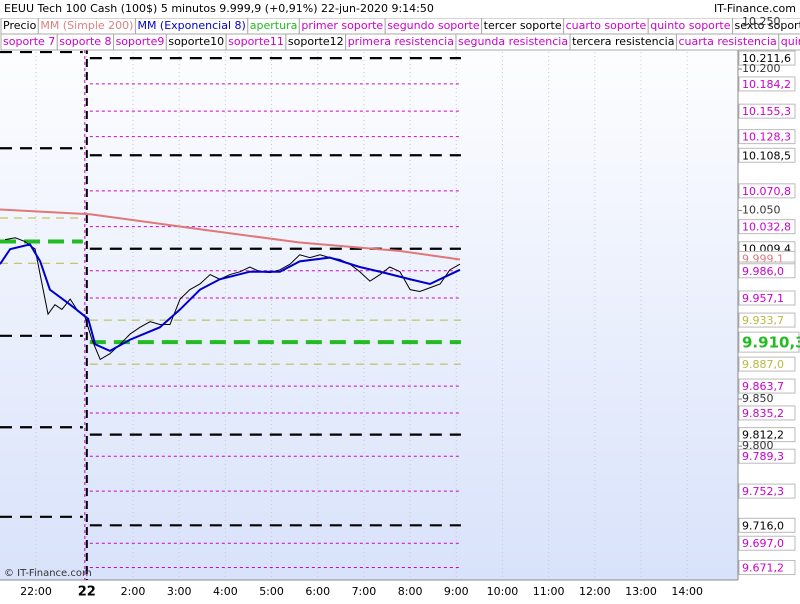  I want to click on y-tick-label: 9.850, so click(758, 398).